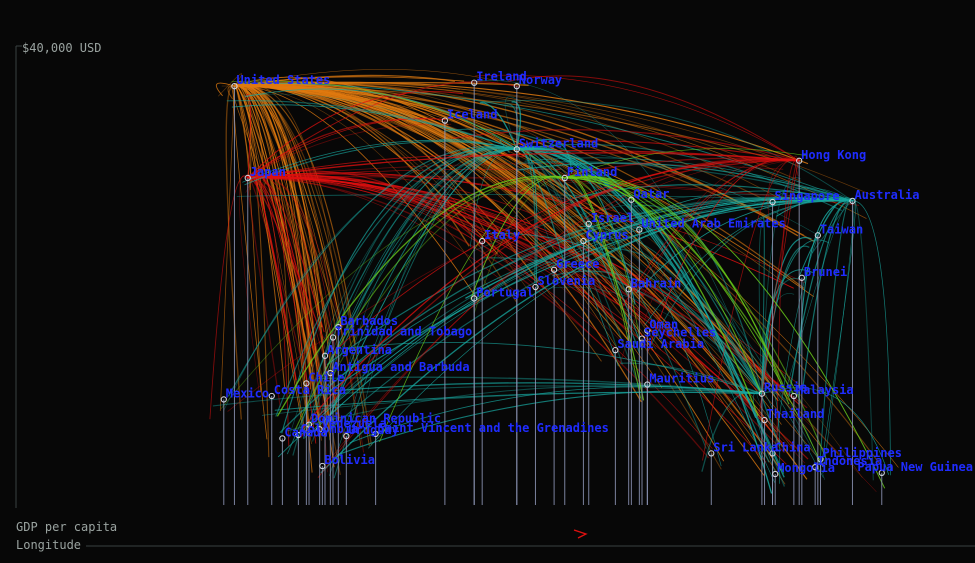  I want to click on point-israel, so click(588, 224).